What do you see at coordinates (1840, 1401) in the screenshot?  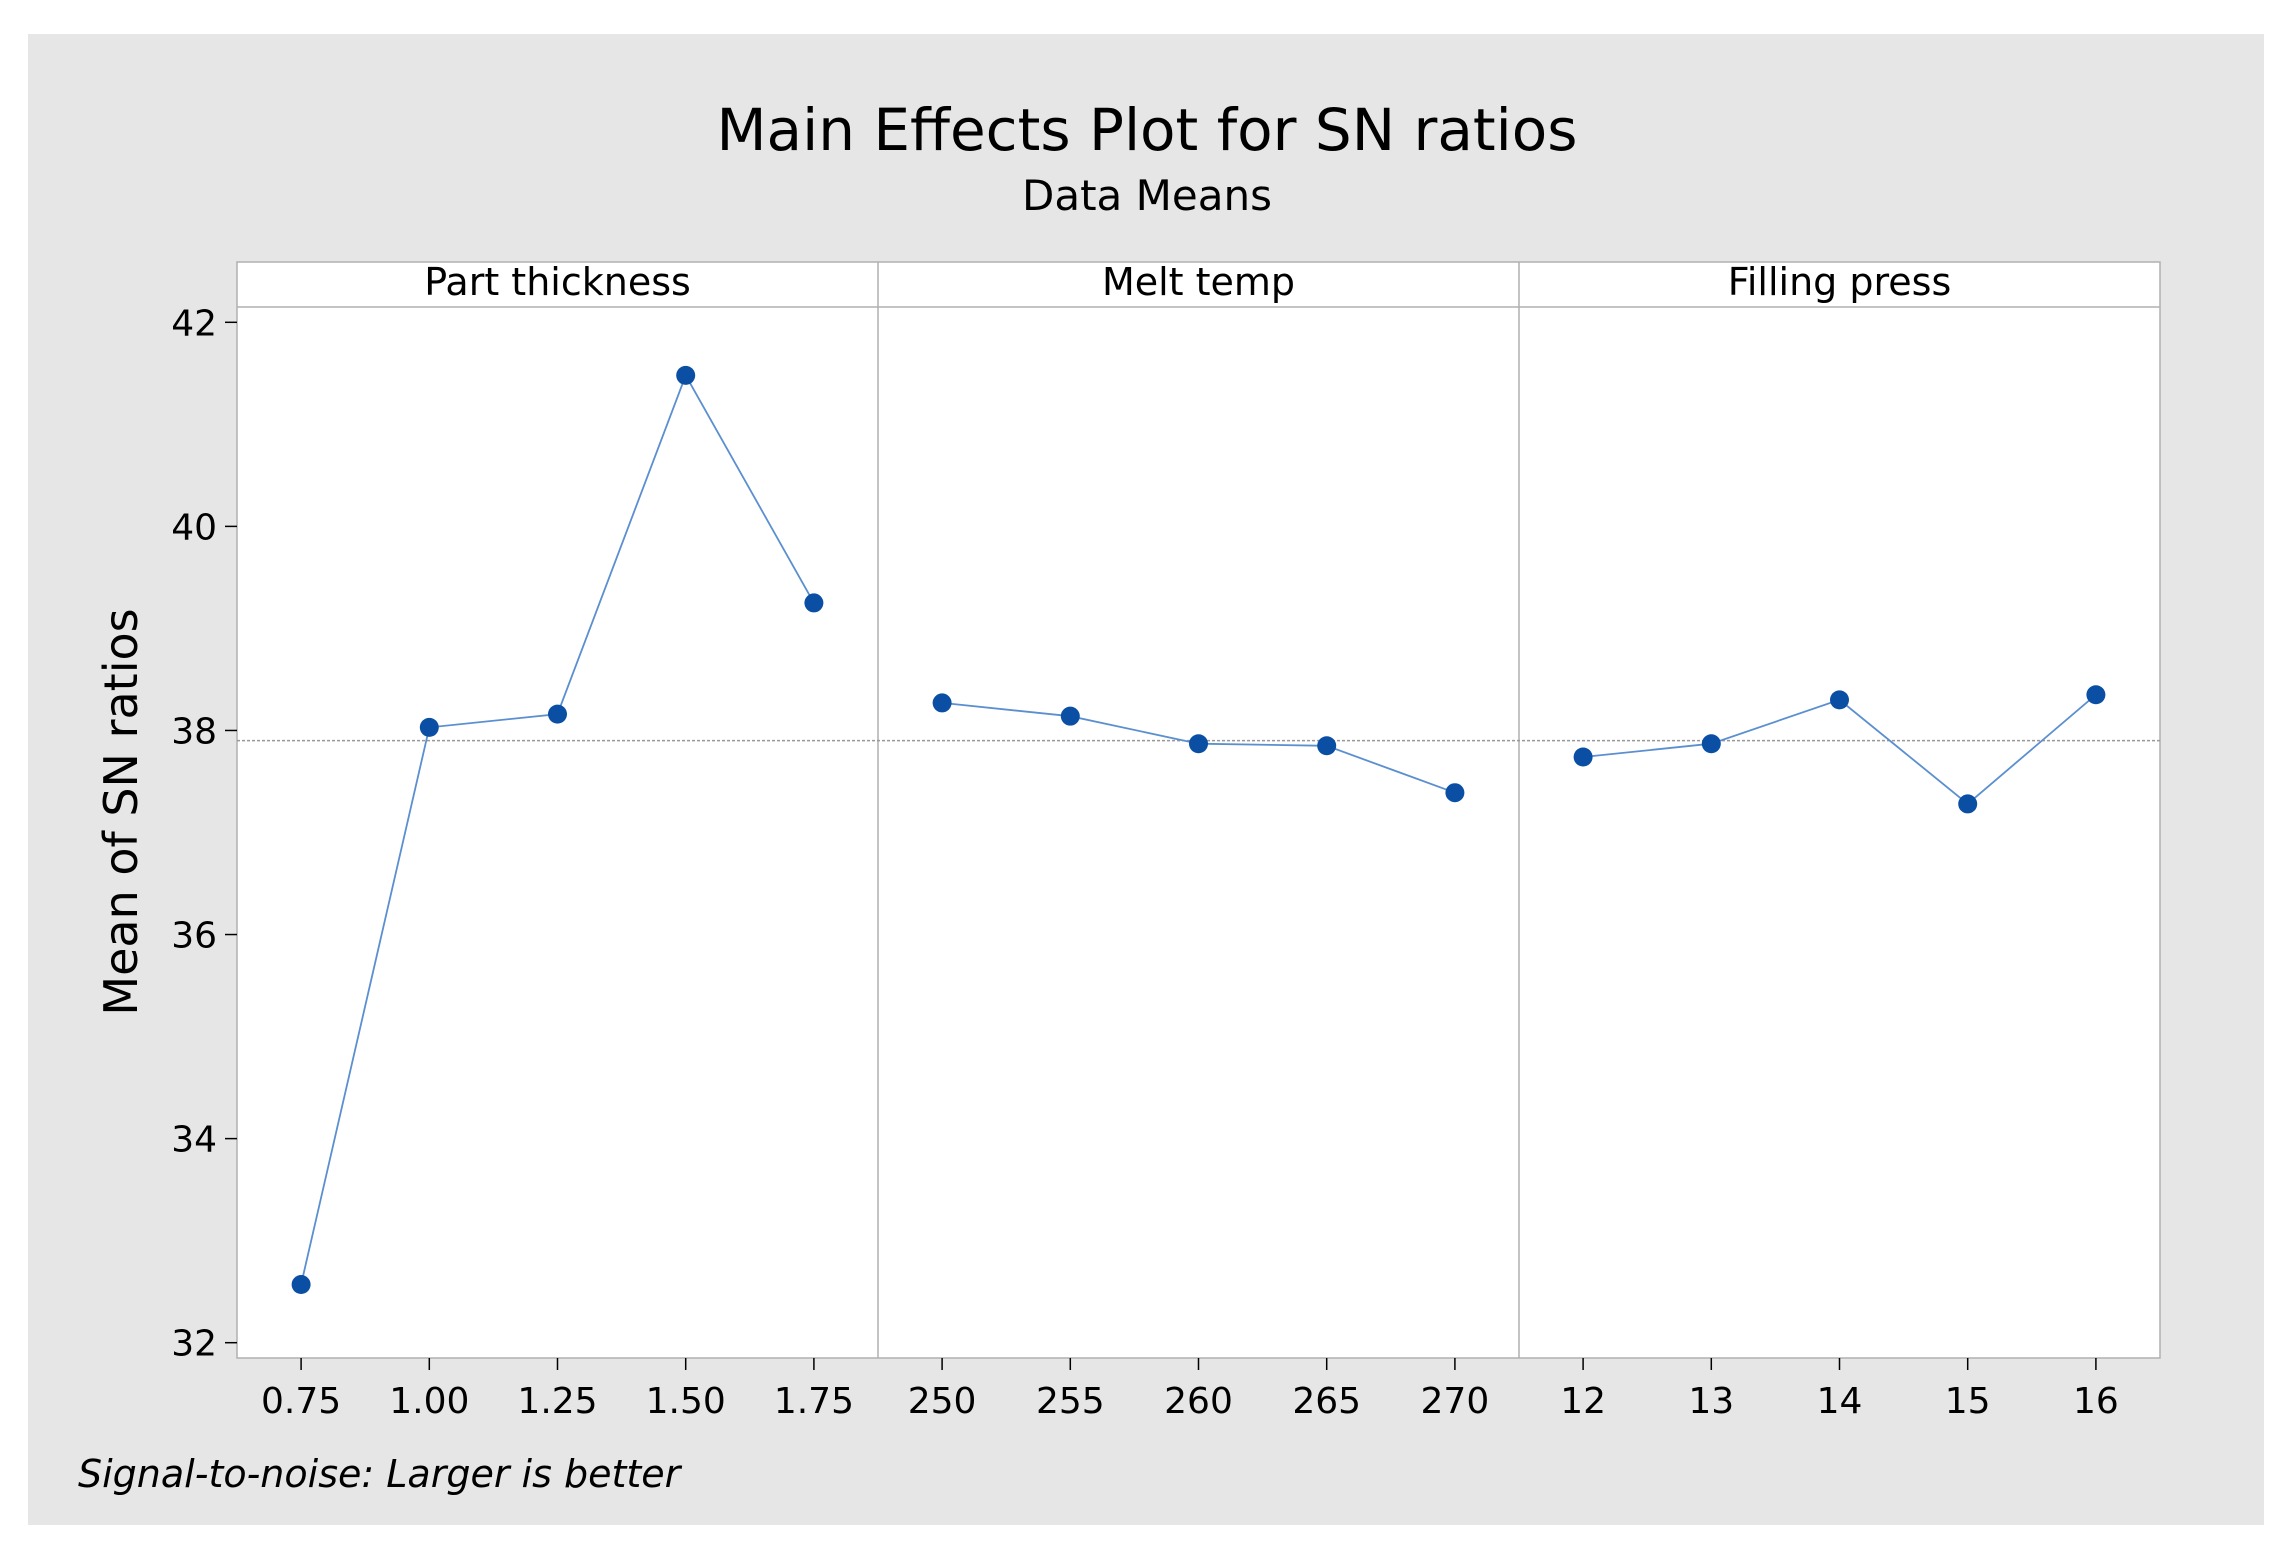 I see `x-tick-label: 14` at bounding box center [1840, 1401].